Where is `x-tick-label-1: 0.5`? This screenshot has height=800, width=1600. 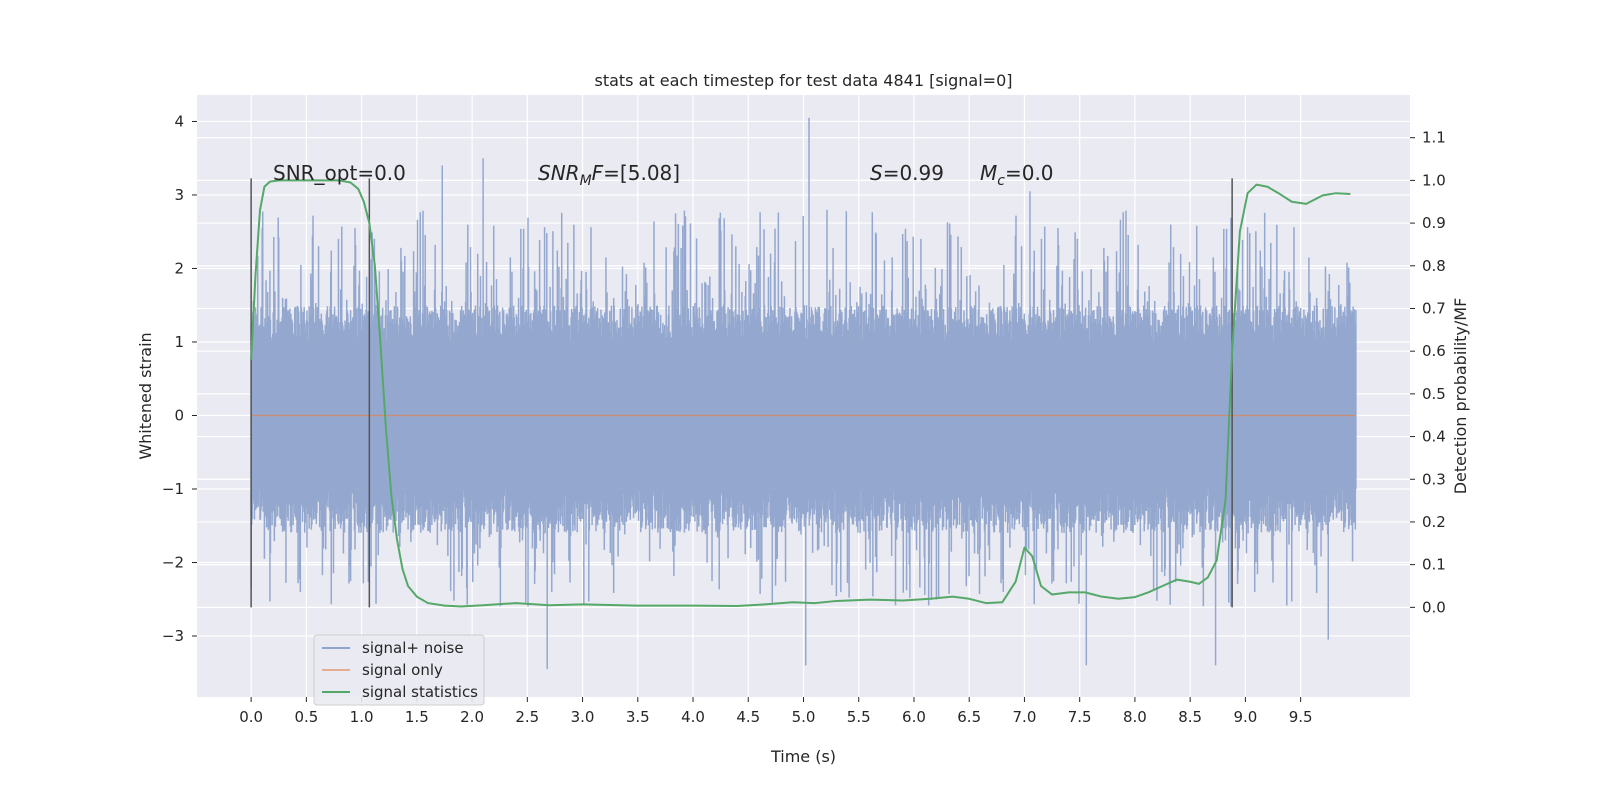 x-tick-label-1: 0.5 is located at coordinates (306, 717).